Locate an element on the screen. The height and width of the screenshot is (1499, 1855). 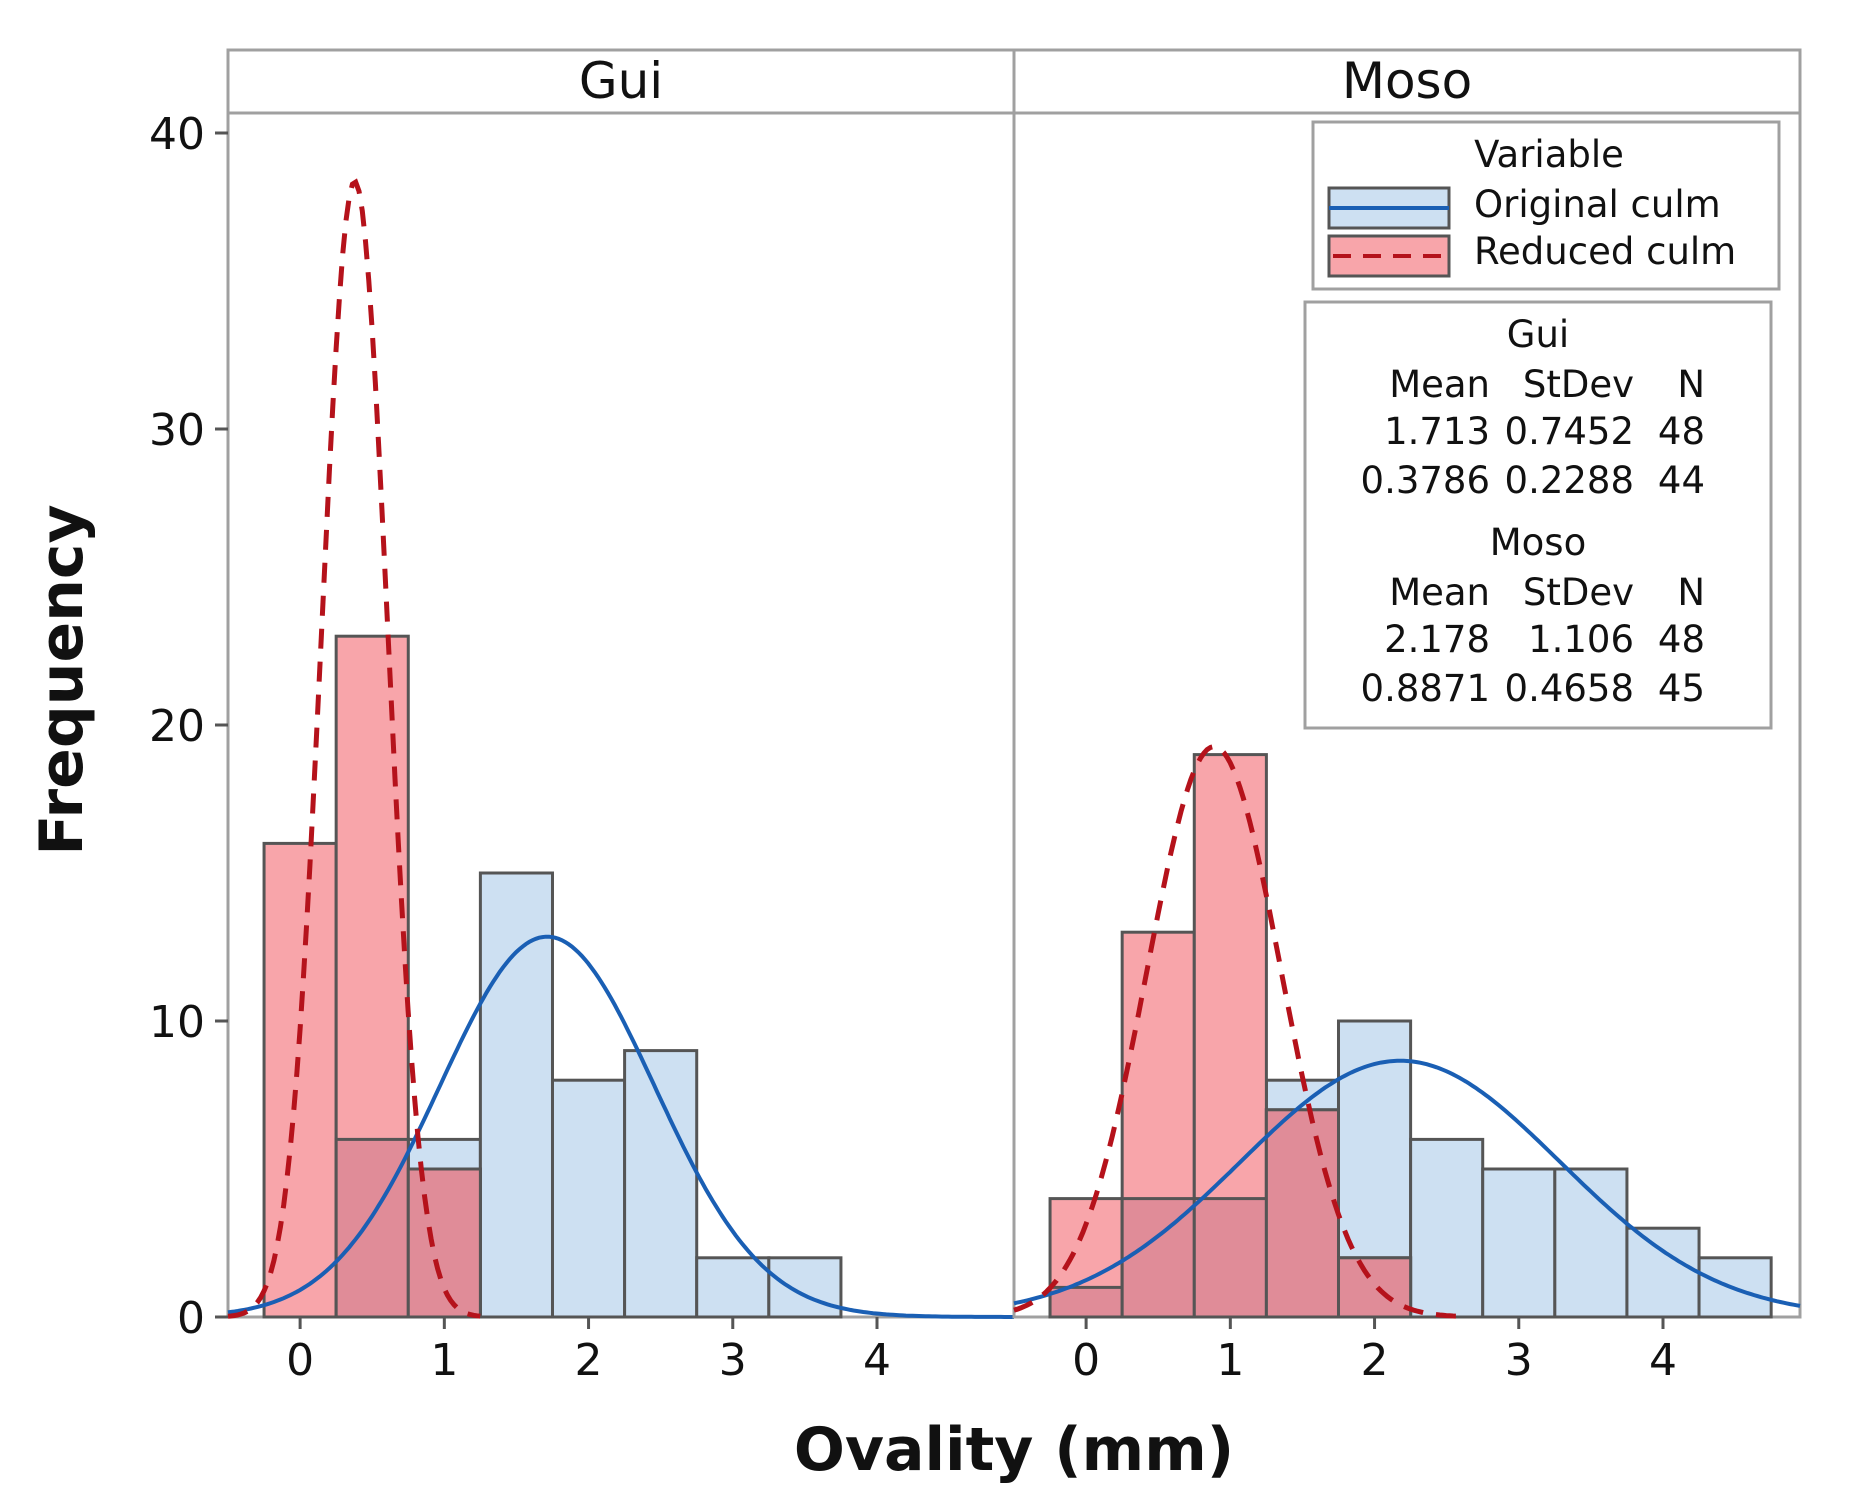
y-tick-label-0: 0 is located at coordinates (191, 1318).